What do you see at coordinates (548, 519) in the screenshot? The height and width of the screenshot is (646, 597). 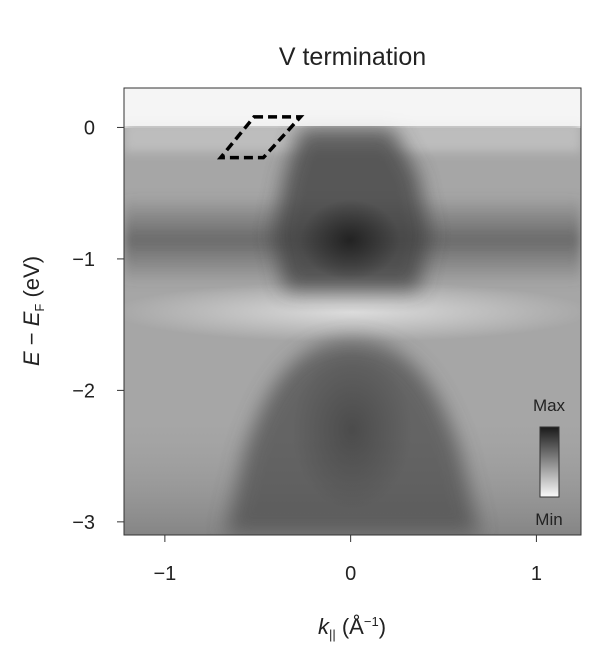 I see `colorbar-min-label: Min` at bounding box center [548, 519].